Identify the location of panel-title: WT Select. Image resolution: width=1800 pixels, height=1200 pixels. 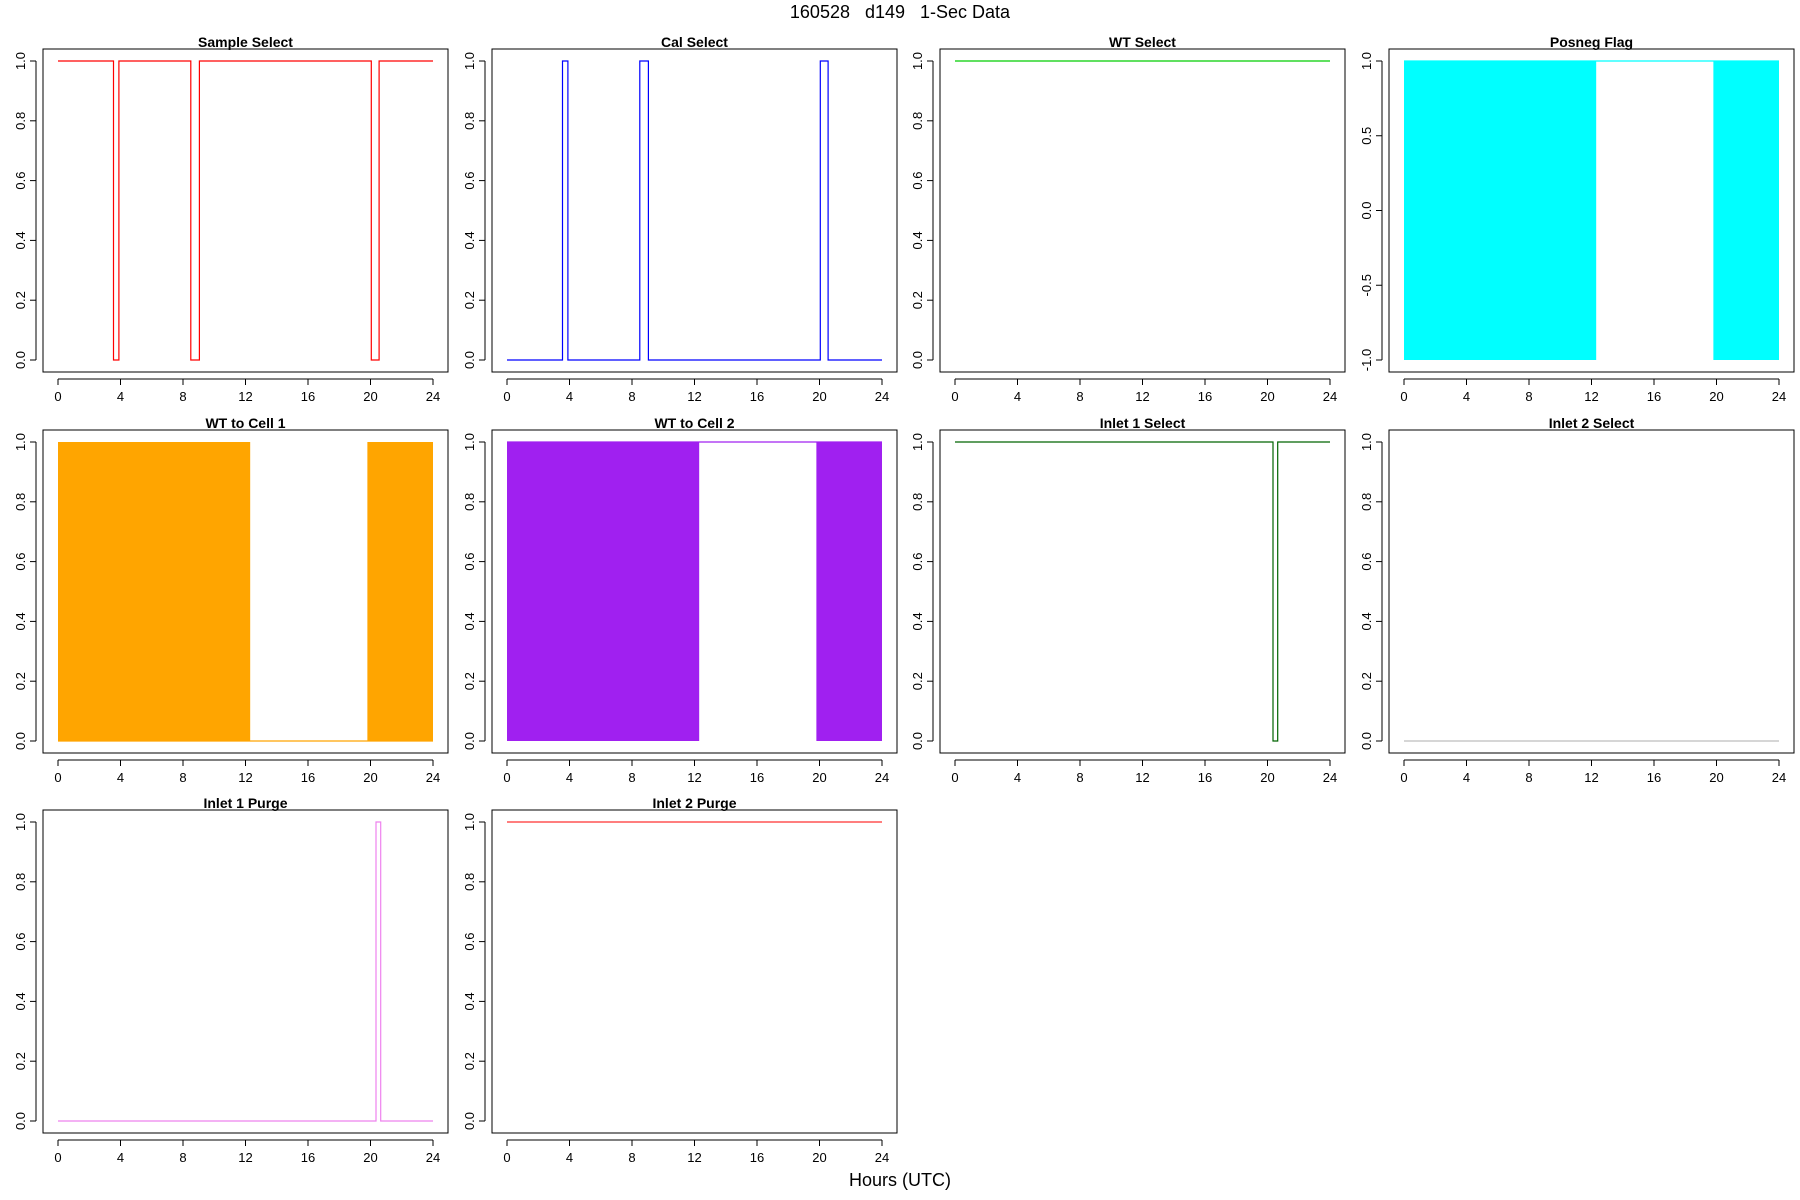
(1142, 42).